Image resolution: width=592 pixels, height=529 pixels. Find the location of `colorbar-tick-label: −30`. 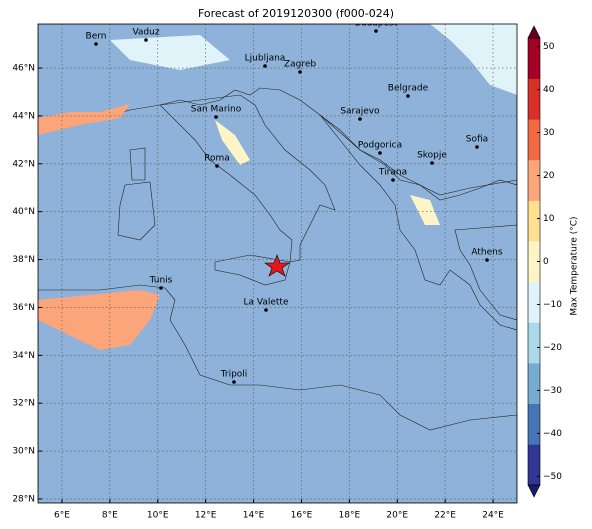

colorbar-tick-label: −30 is located at coordinates (552, 391).